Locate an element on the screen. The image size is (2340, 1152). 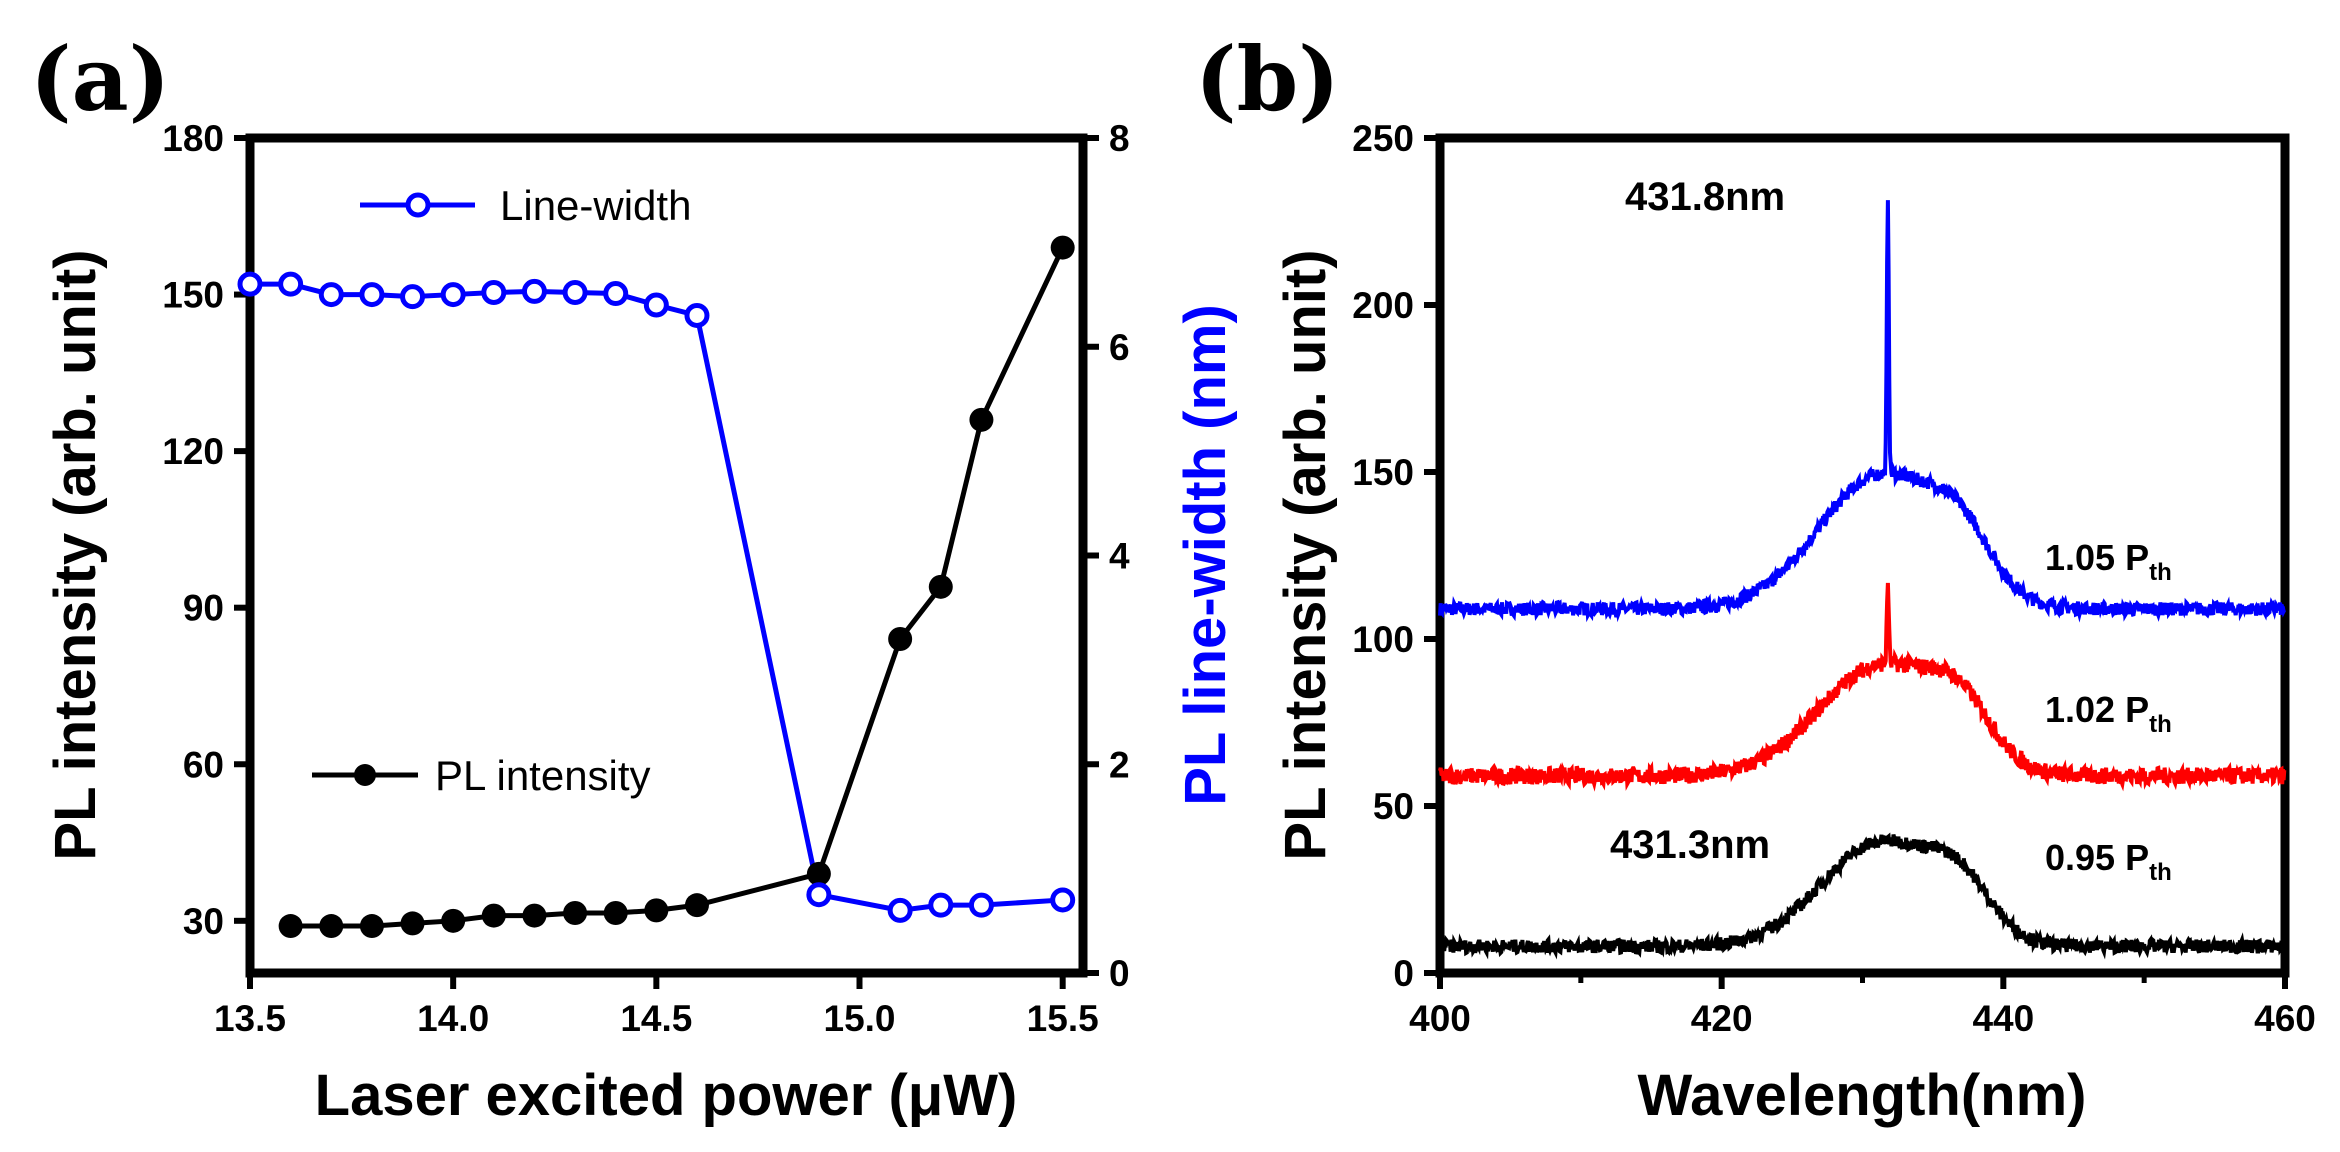
panel-b-xtick-label: 400 is located at coordinates (1440, 1018).